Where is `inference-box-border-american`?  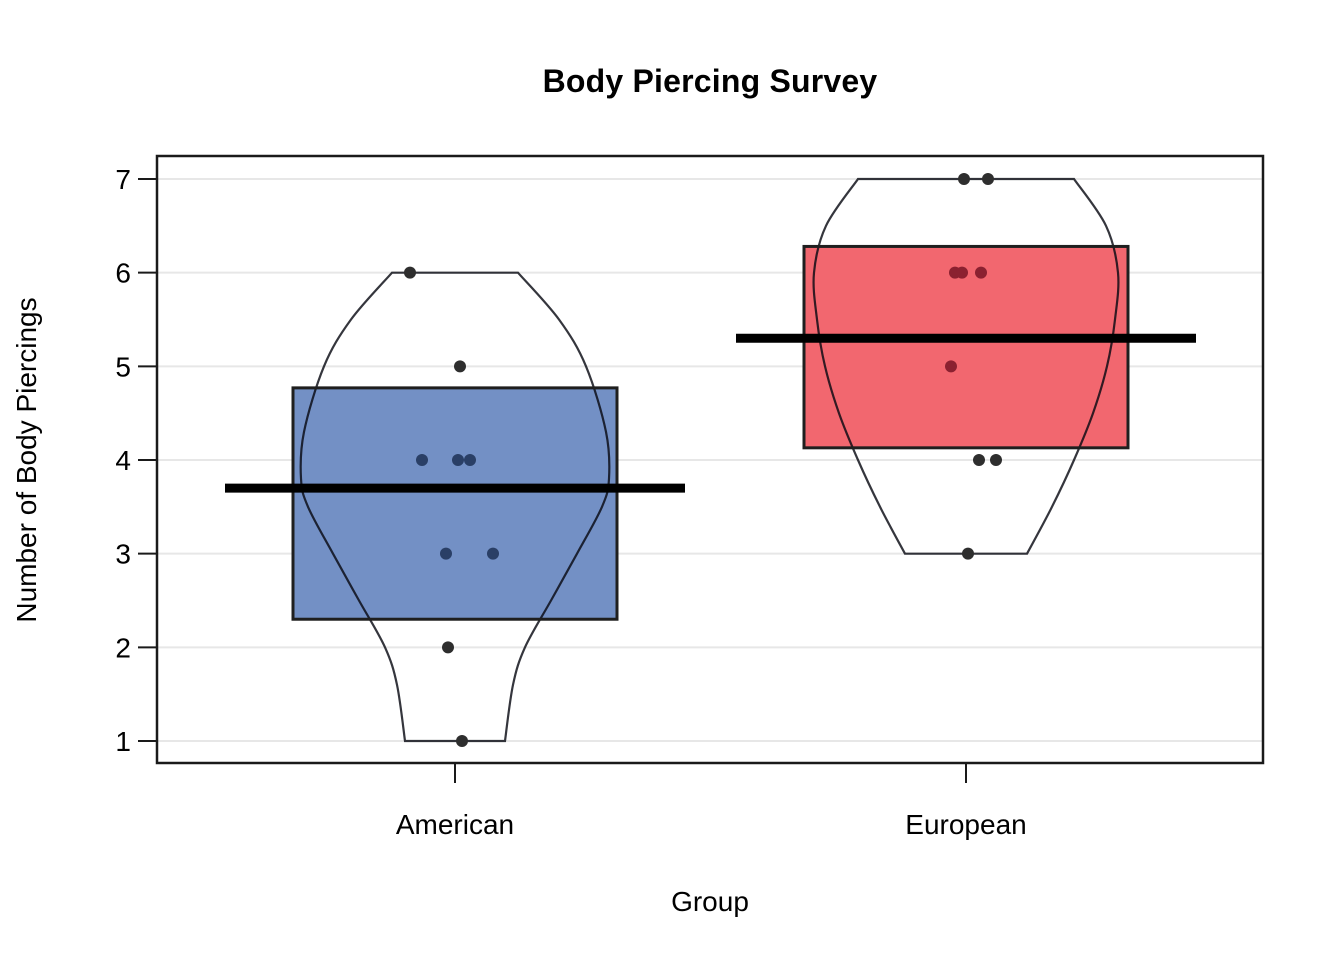 inference-box-border-american is located at coordinates (455, 503).